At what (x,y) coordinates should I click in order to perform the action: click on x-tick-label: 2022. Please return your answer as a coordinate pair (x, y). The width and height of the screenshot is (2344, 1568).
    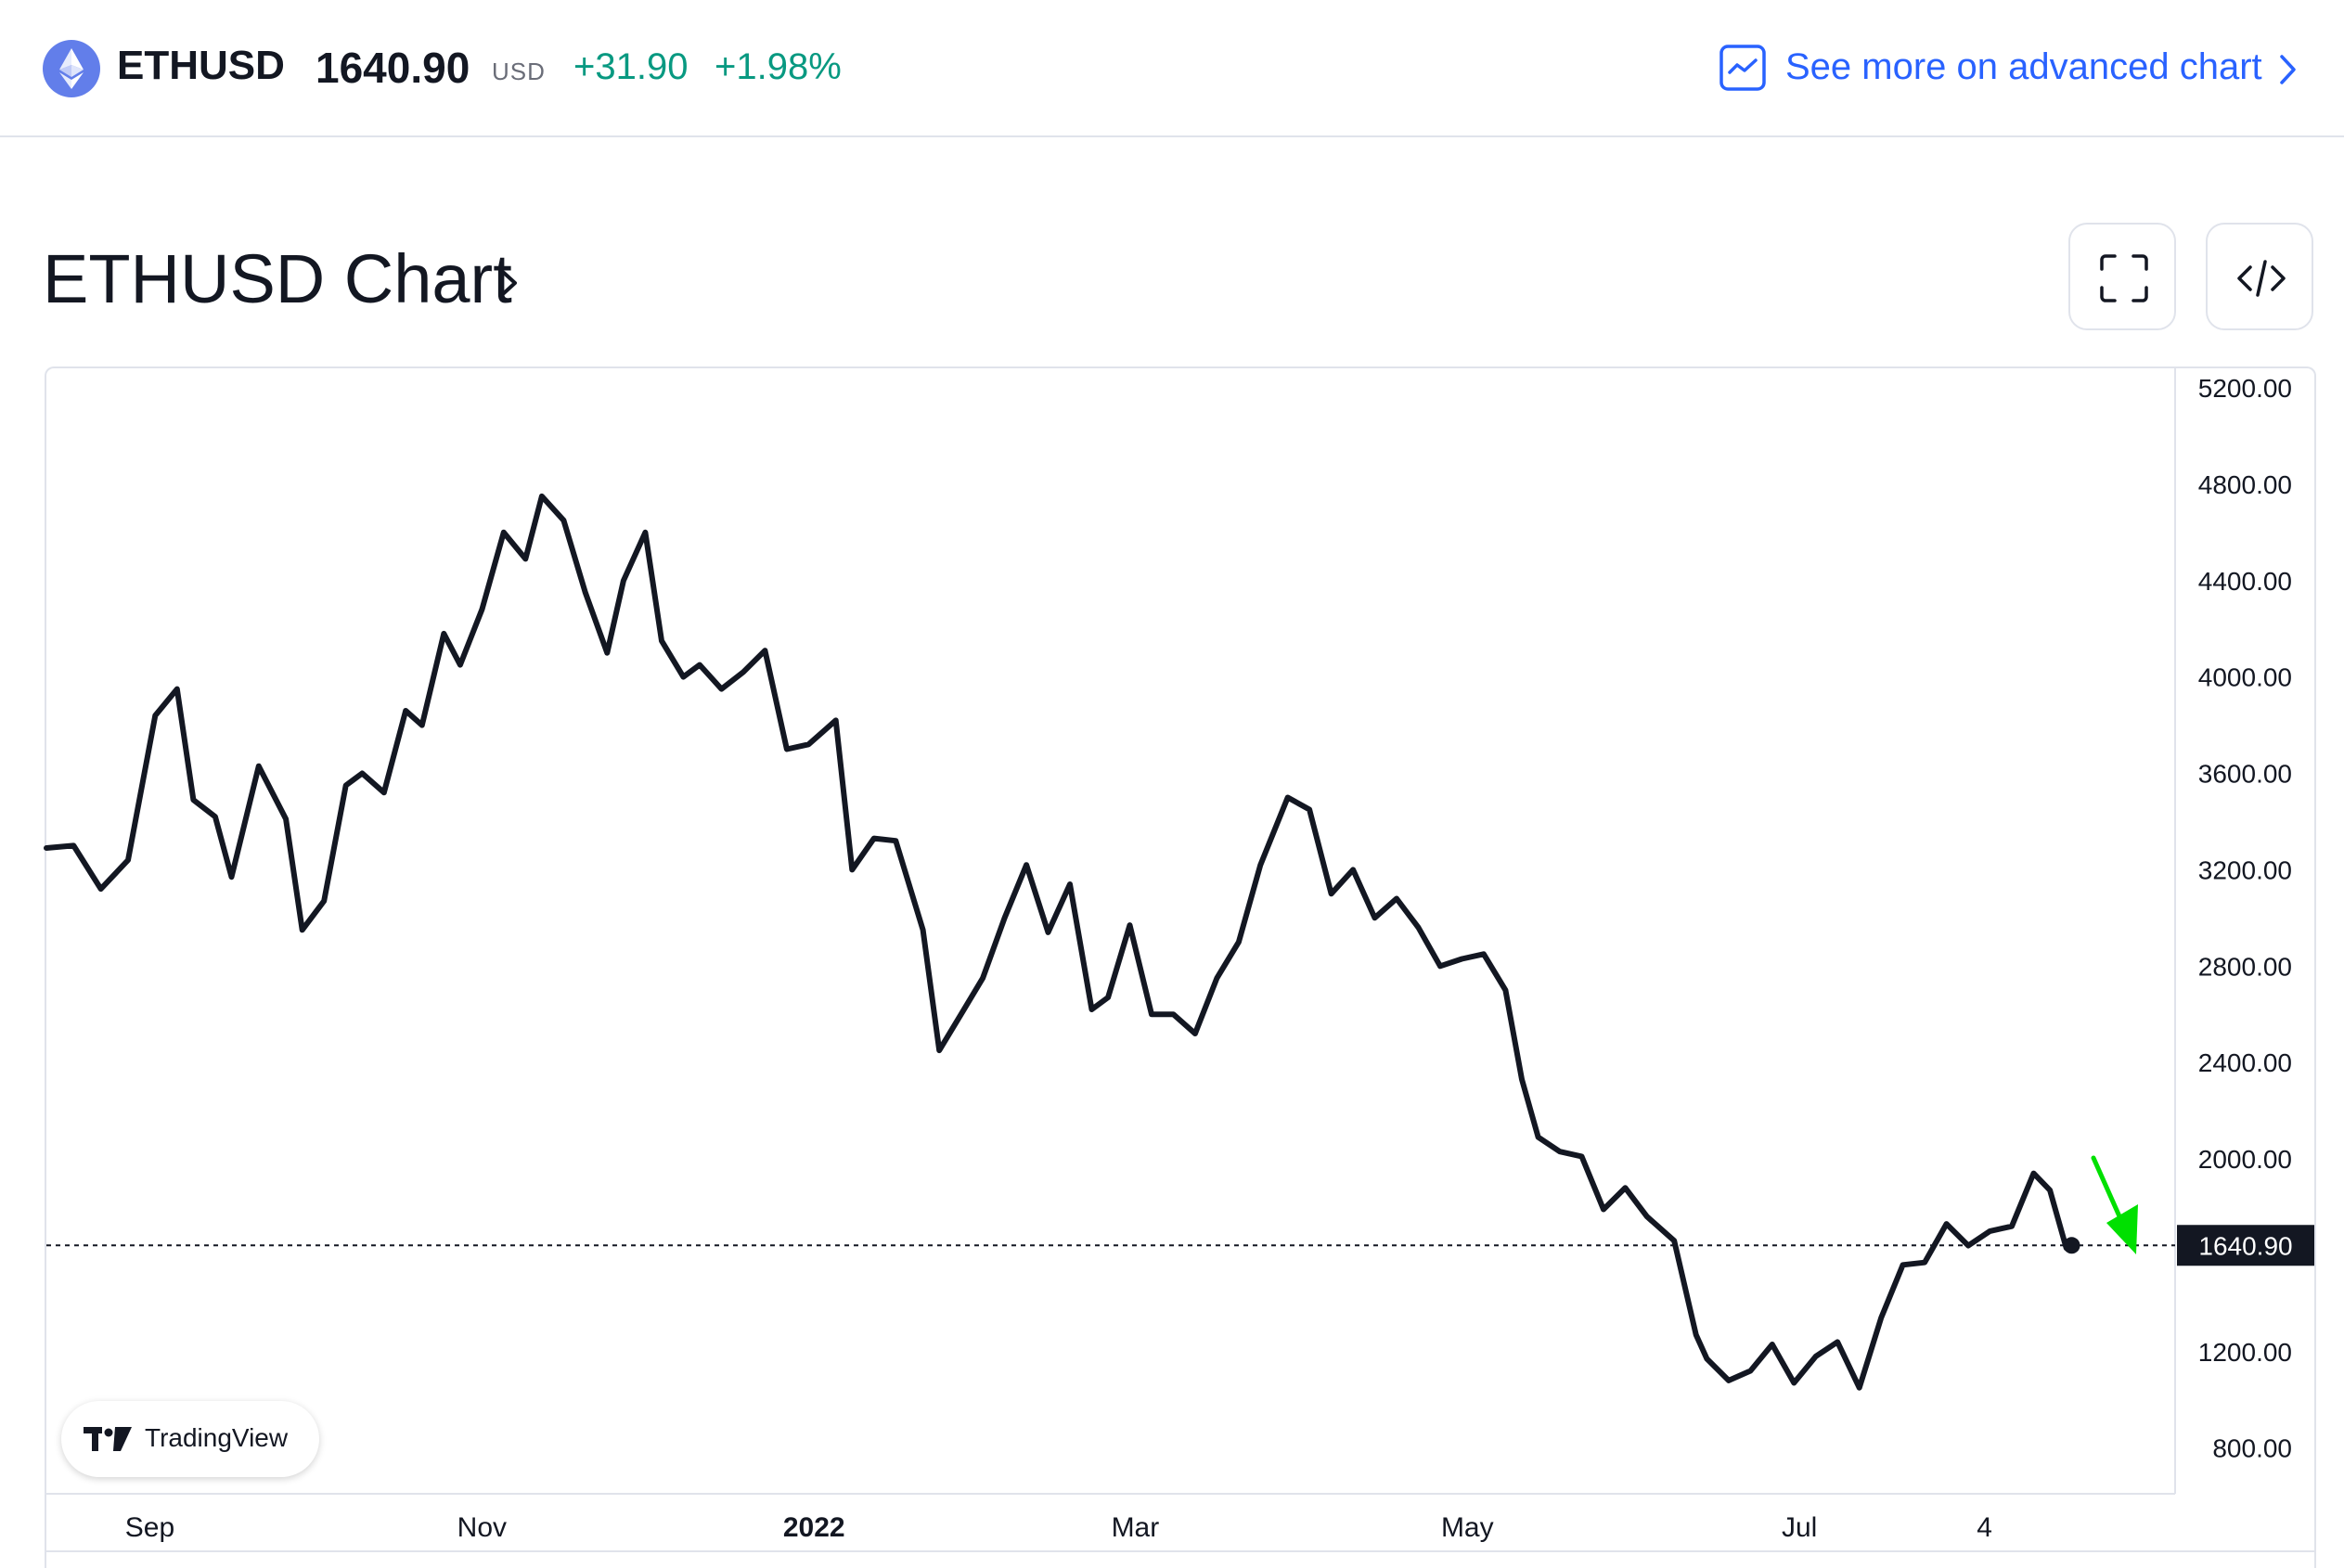
    Looking at the image, I should click on (814, 1527).